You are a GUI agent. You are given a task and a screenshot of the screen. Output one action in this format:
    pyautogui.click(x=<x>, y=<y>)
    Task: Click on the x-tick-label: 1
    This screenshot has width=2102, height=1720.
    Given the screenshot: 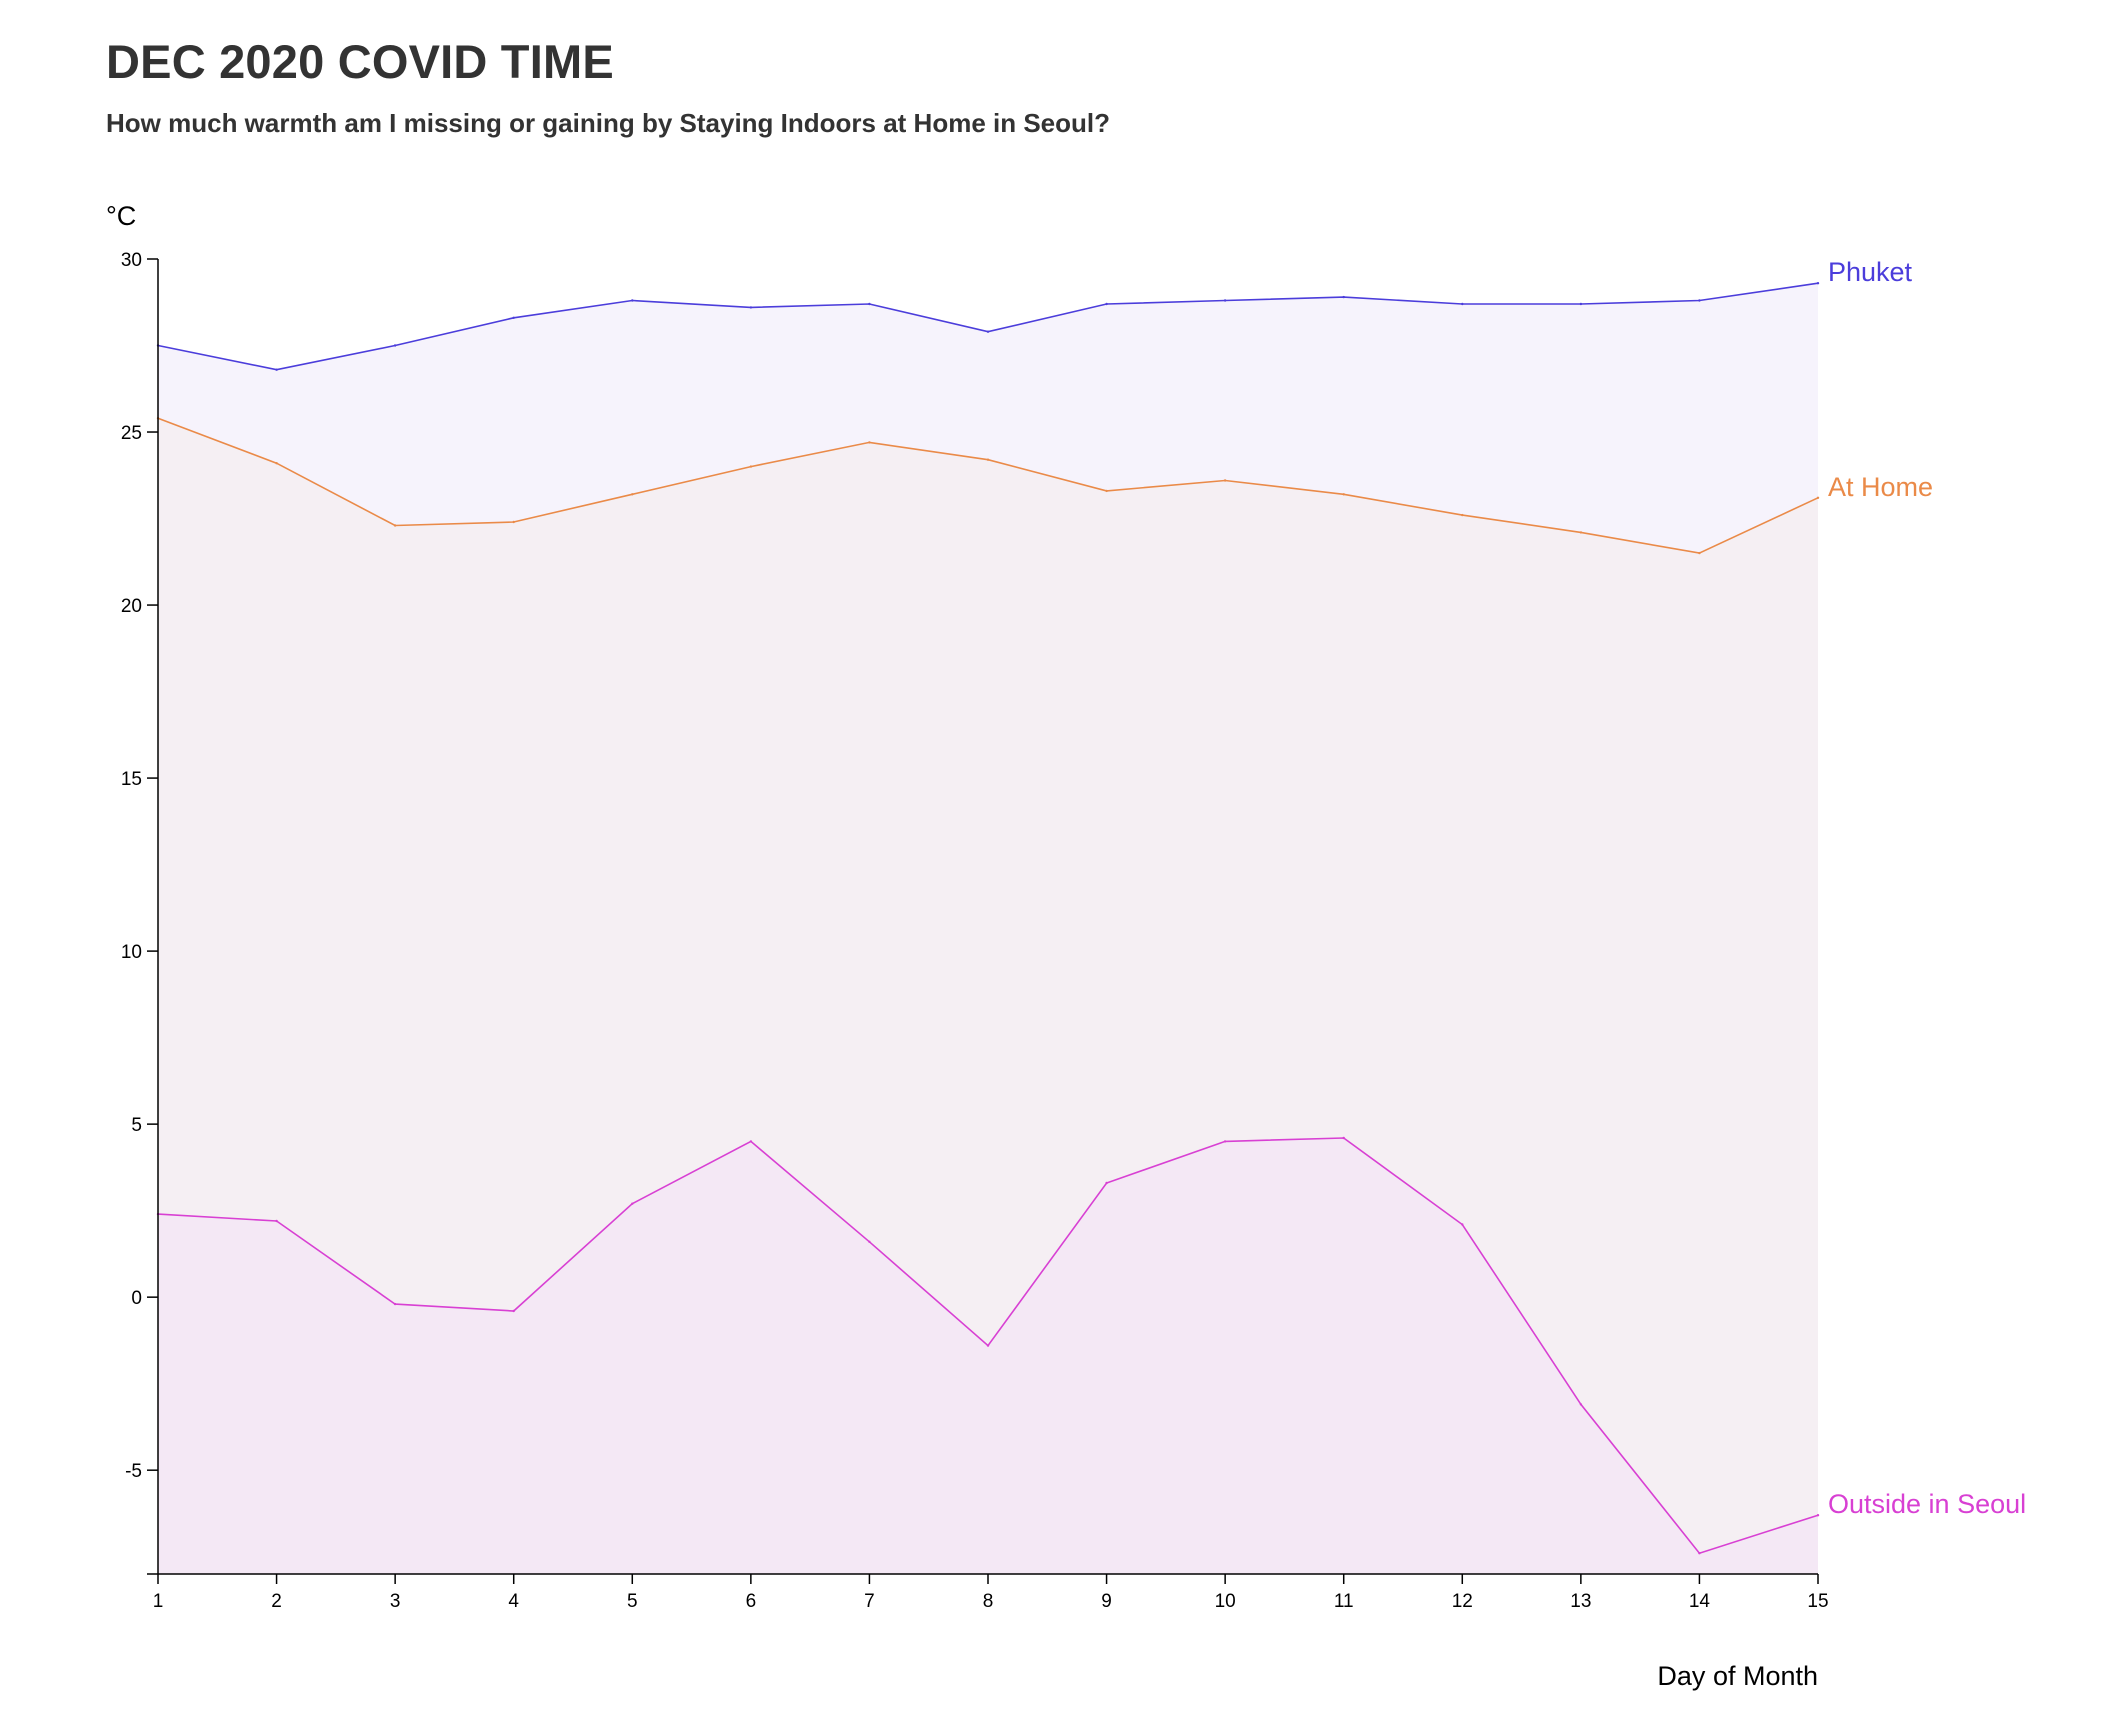 What is the action you would take?
    pyautogui.click(x=158, y=1601)
    